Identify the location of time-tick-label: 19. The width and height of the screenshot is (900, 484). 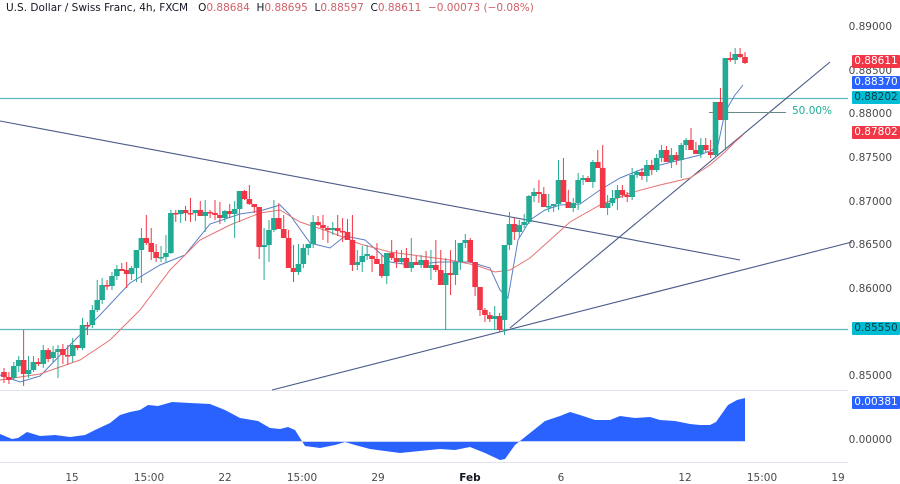
(838, 478).